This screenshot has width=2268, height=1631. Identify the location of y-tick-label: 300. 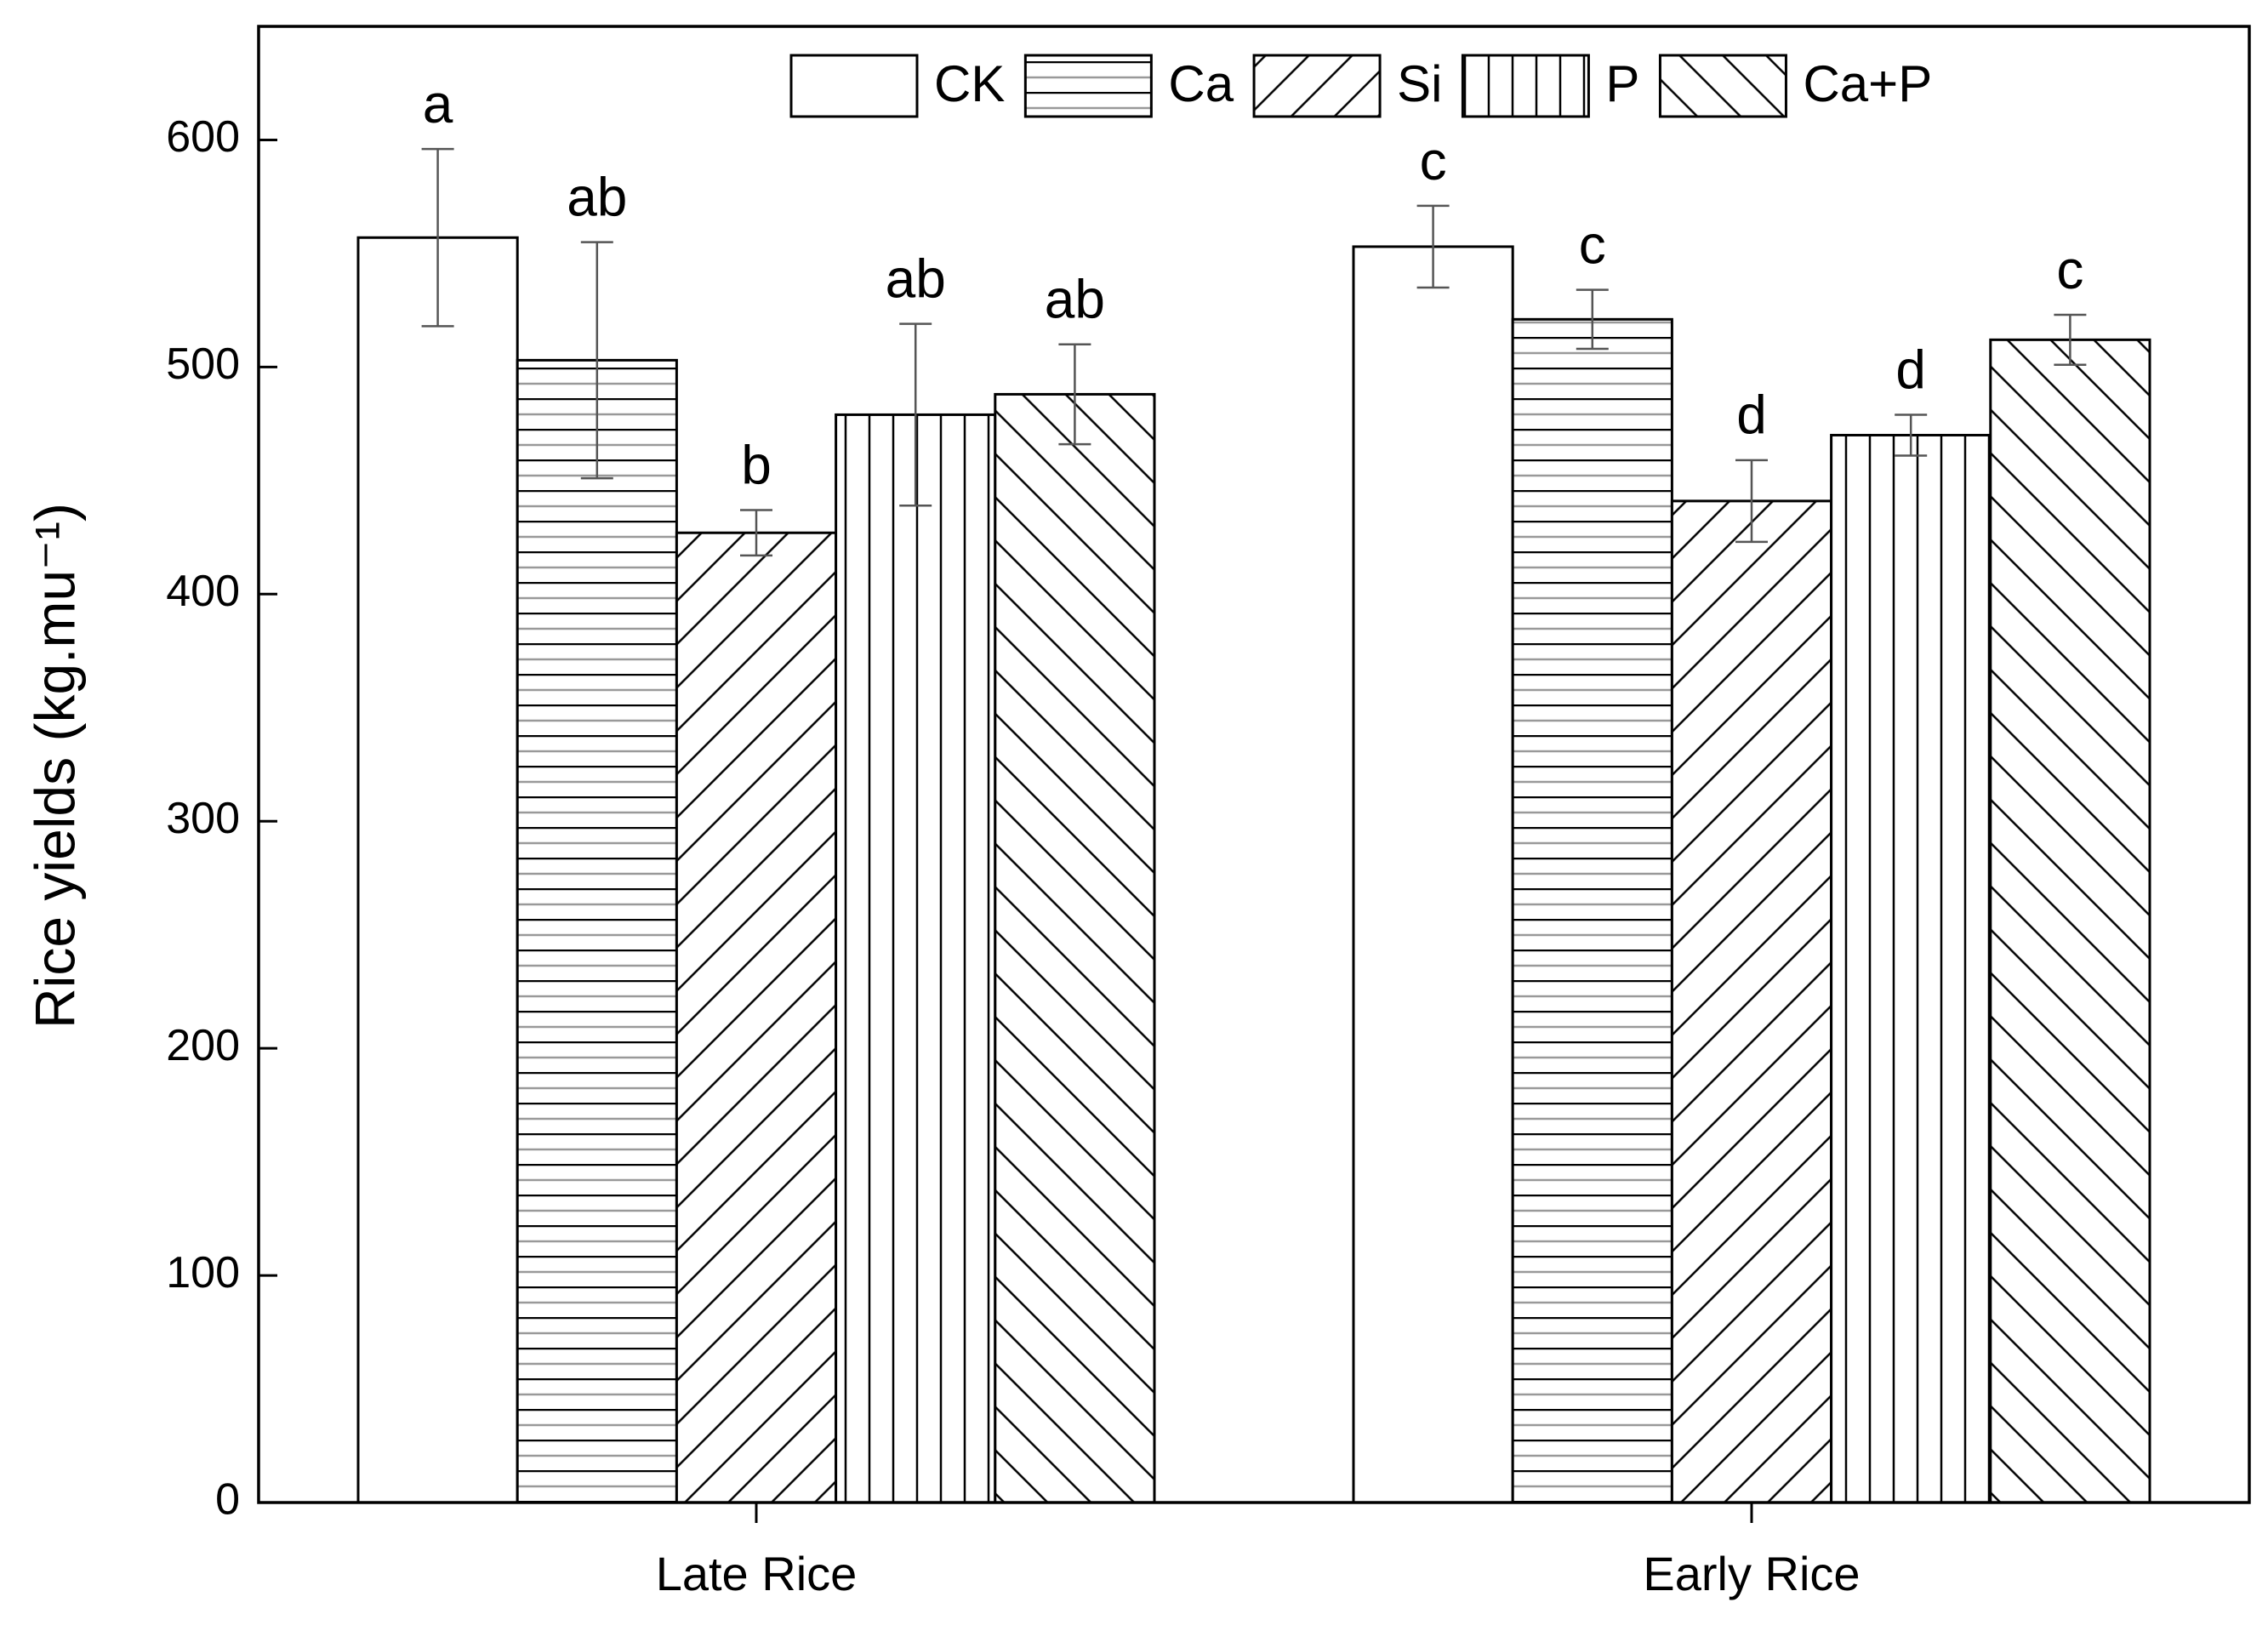
(203, 819).